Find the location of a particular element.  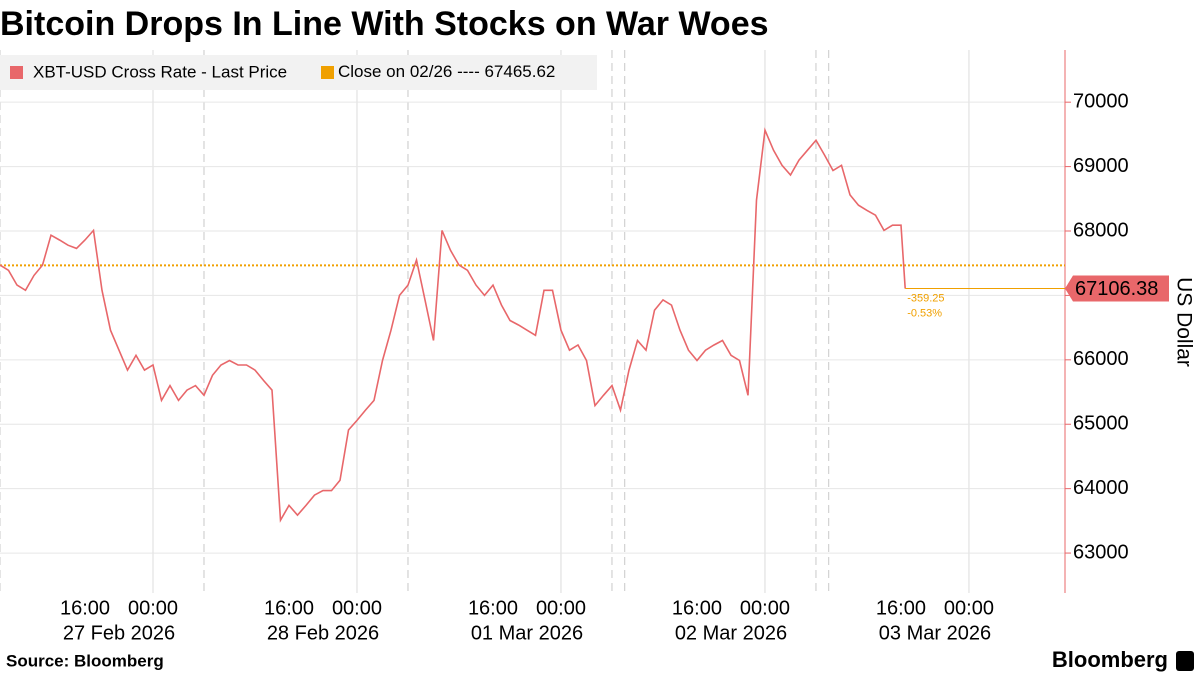

x-day-label: 03 Mar 2026 is located at coordinates (935, 633).